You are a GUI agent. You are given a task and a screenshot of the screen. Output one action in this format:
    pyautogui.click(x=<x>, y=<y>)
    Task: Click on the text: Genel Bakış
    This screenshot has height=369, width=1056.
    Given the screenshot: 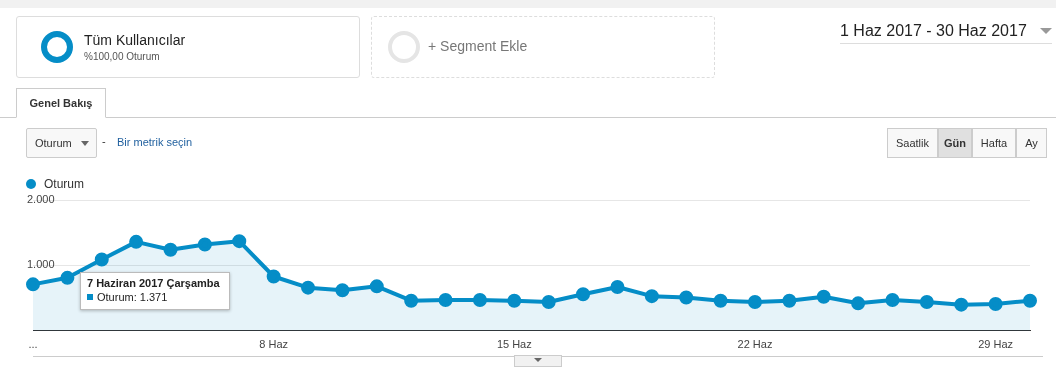 What is the action you would take?
    pyautogui.click(x=61, y=103)
    